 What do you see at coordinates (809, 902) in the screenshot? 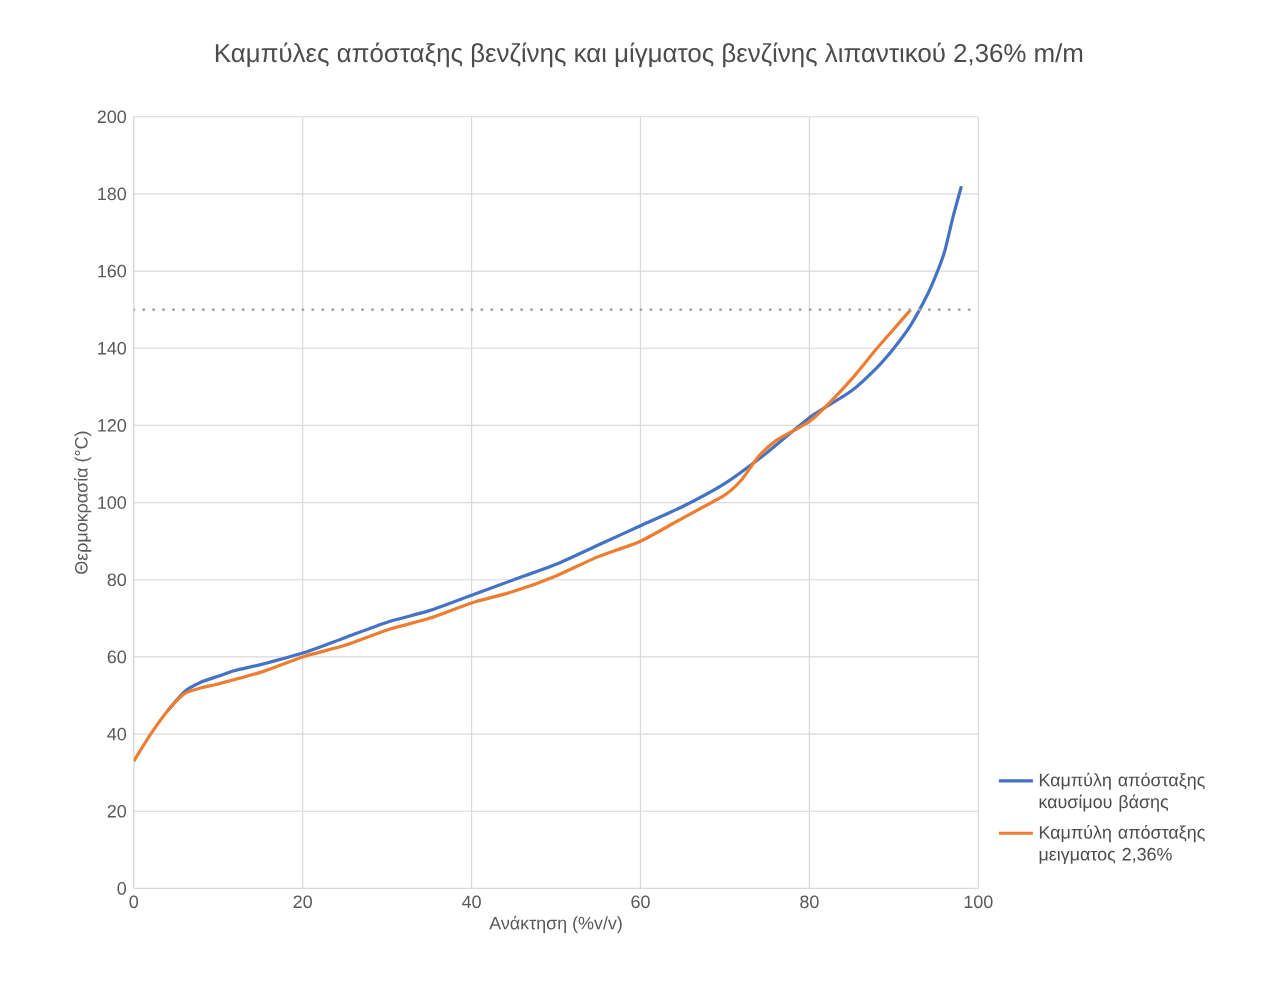
I see `x-tick-label: 80` at bounding box center [809, 902].